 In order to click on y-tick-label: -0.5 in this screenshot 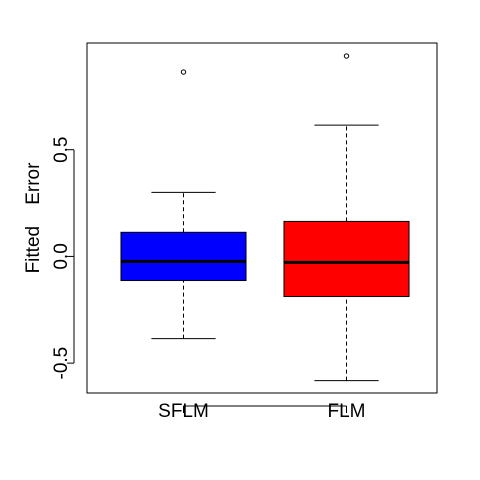, I will do `click(61, 363)`.